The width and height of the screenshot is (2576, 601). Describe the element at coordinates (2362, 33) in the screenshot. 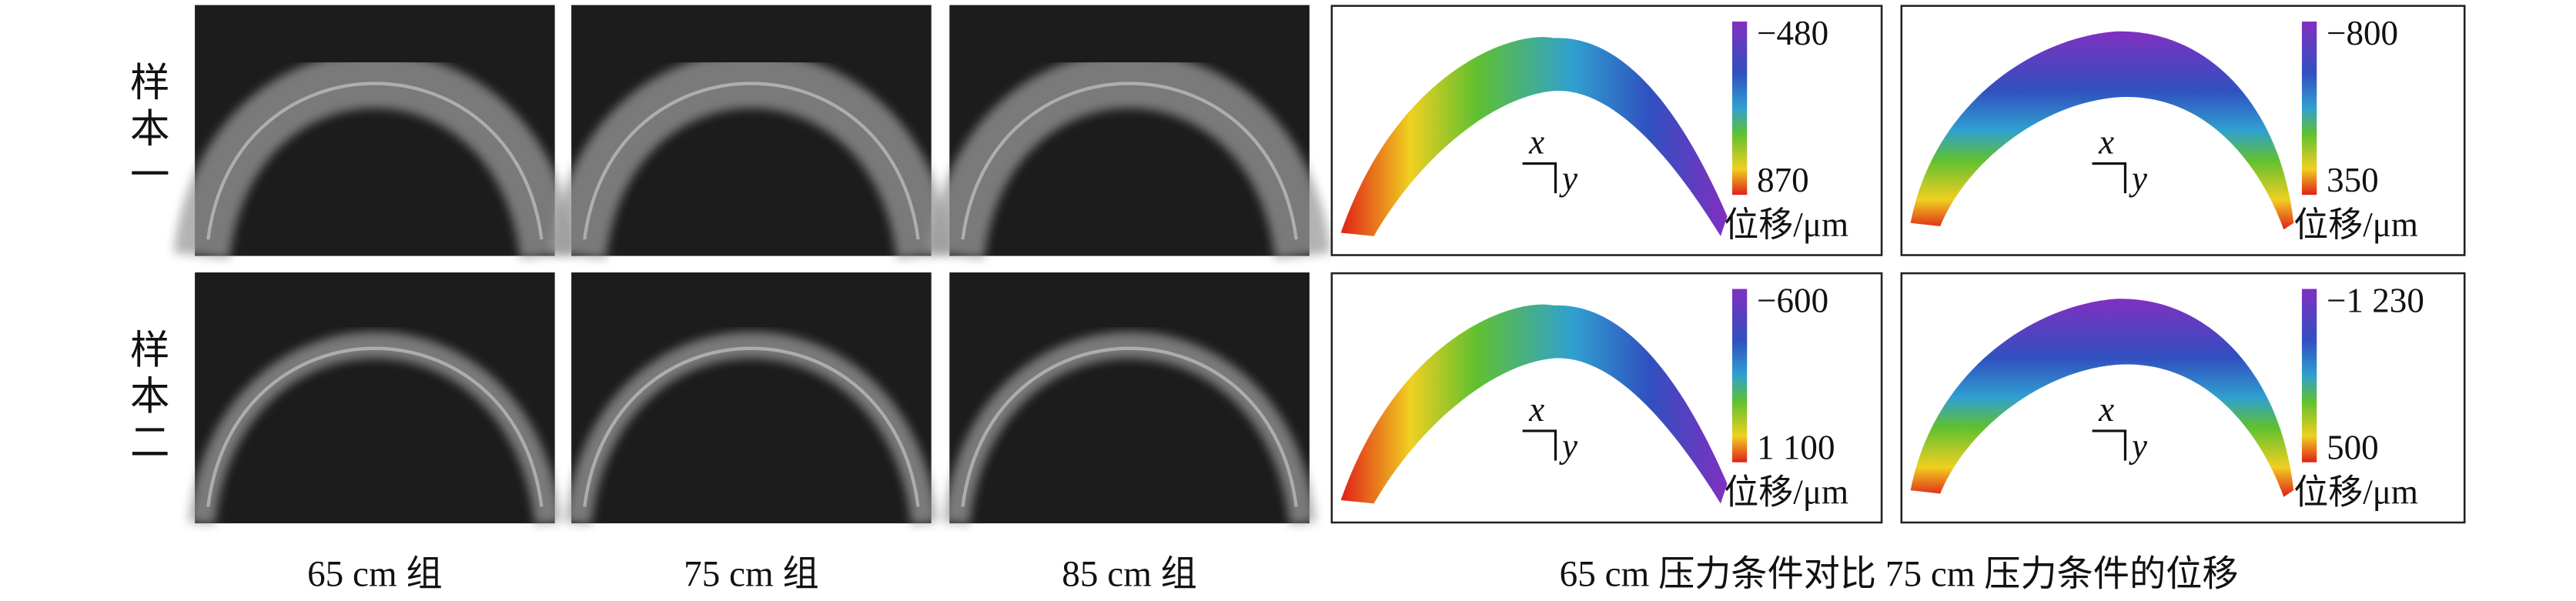

I see `colorbar-top-label: −800` at that location.